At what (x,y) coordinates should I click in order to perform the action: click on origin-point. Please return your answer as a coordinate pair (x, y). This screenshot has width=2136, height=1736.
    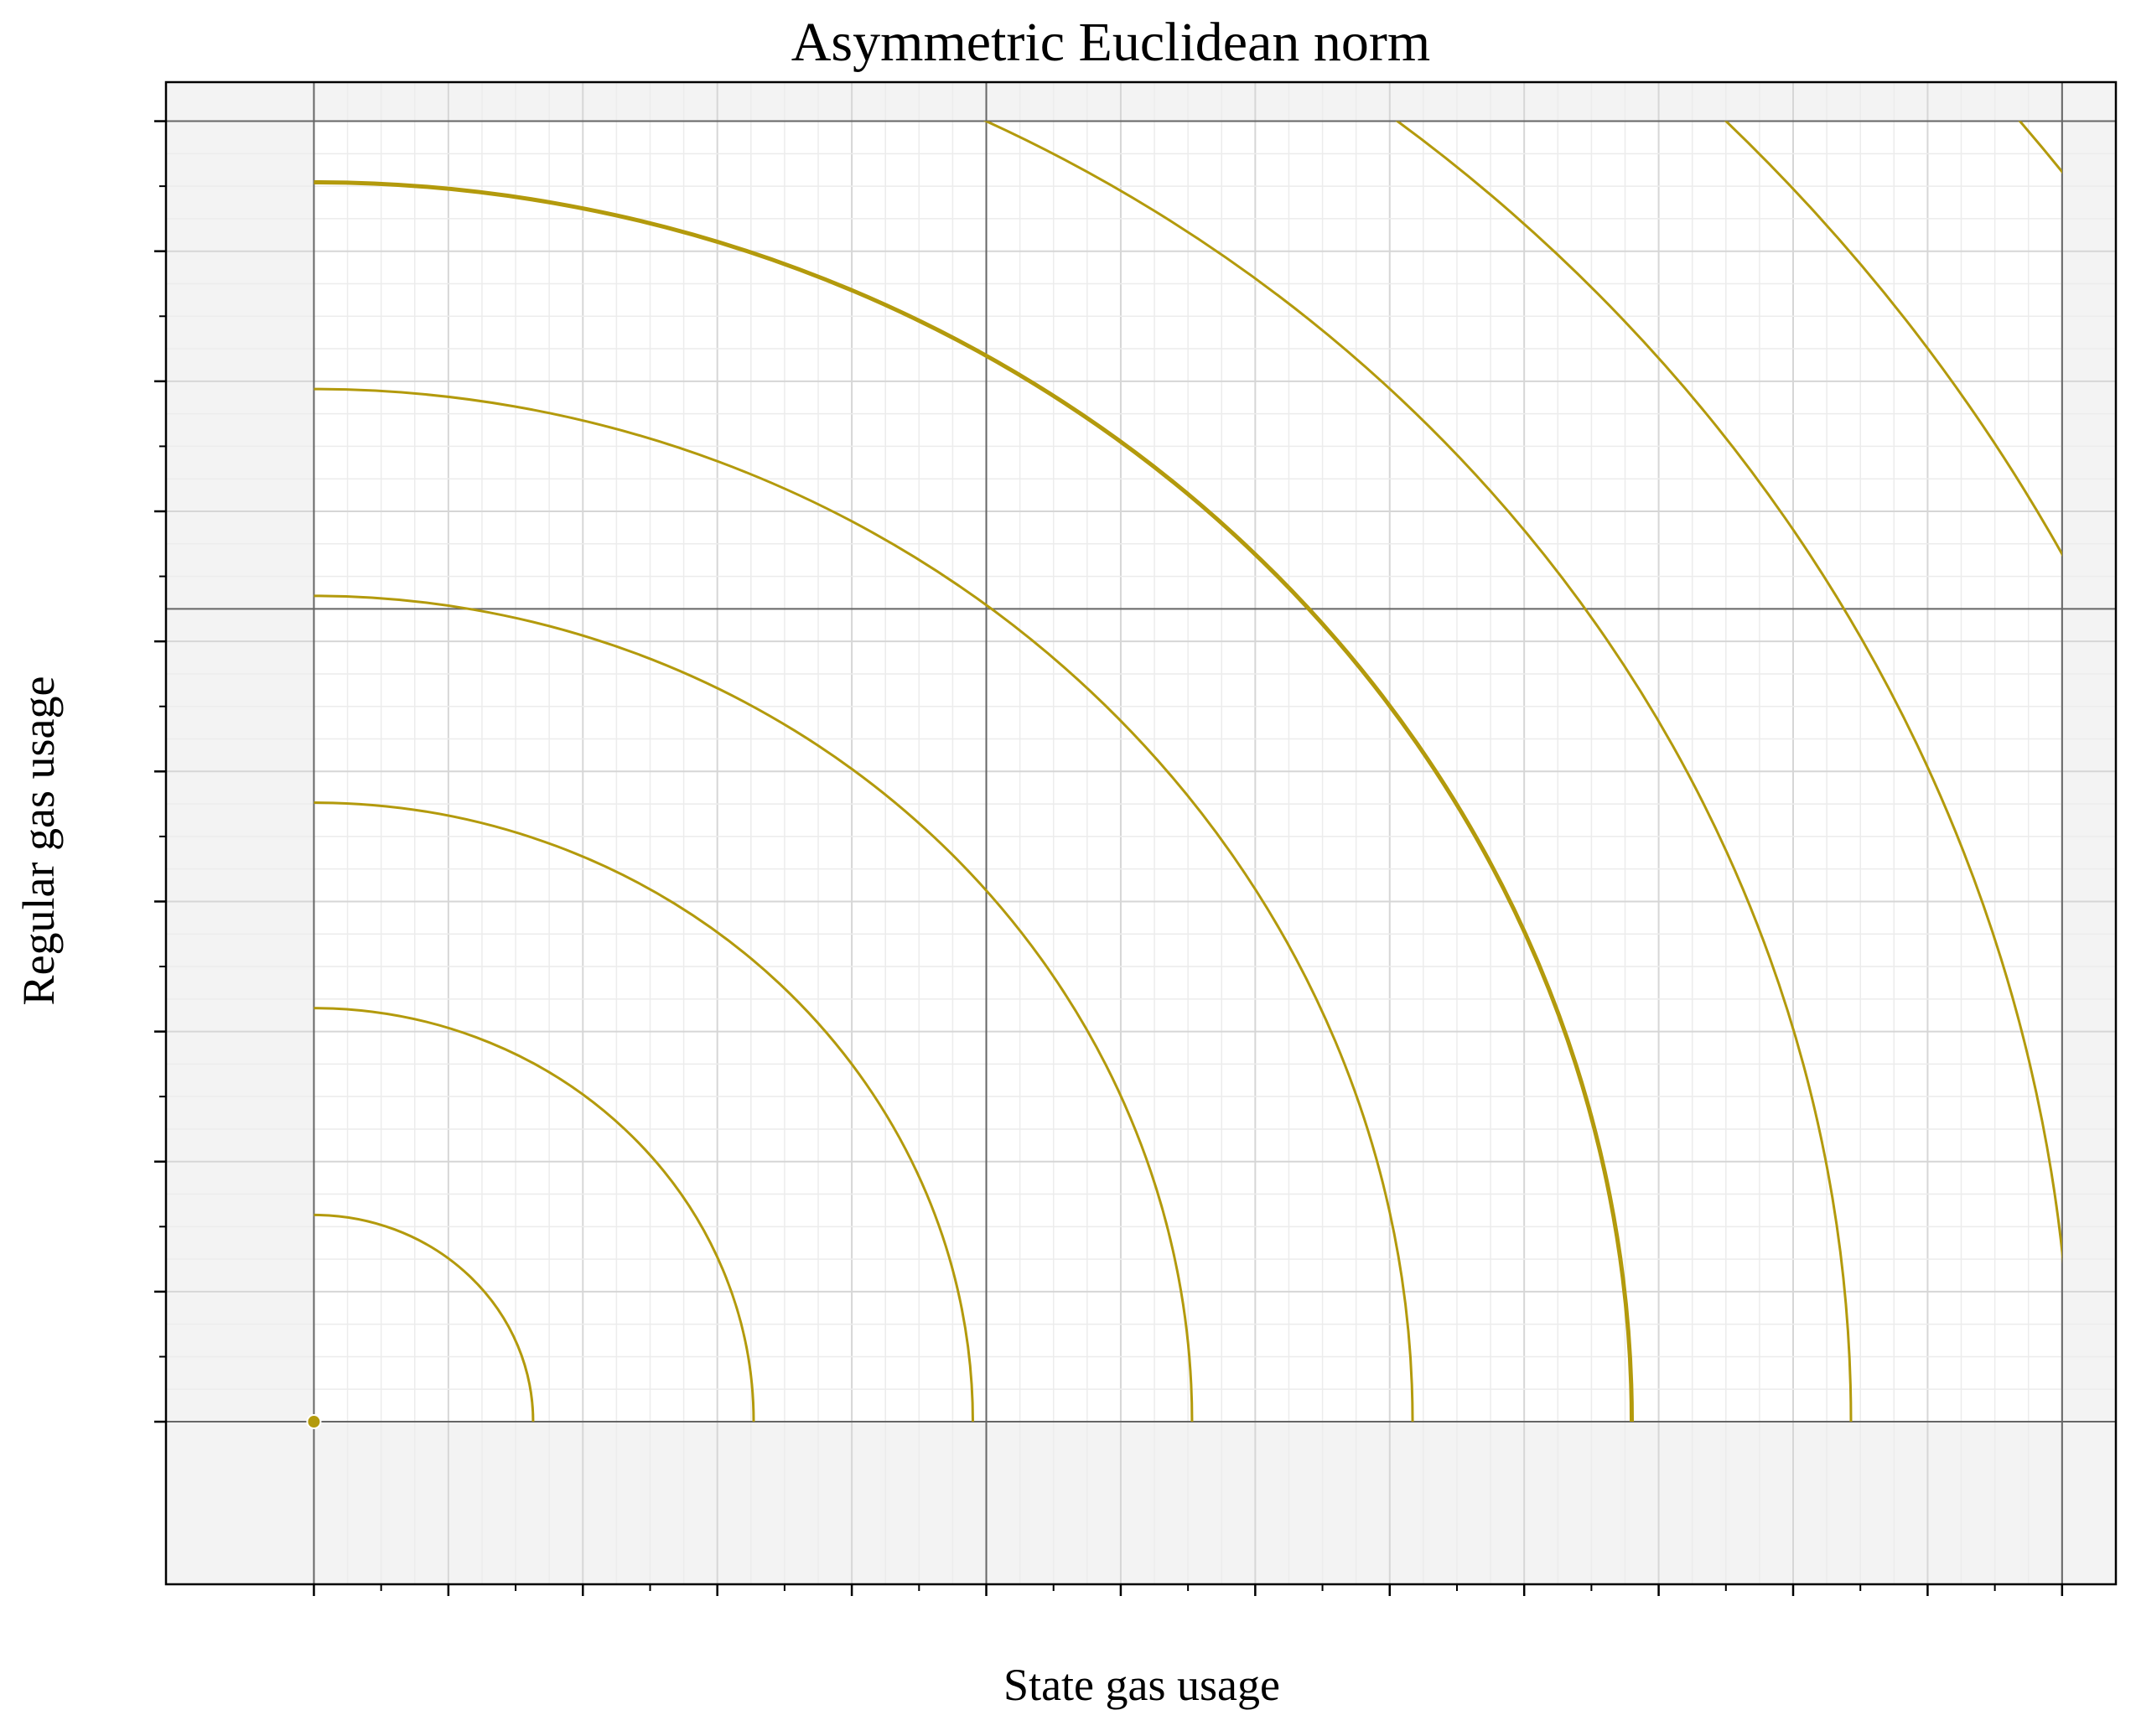
    Looking at the image, I should click on (314, 1422).